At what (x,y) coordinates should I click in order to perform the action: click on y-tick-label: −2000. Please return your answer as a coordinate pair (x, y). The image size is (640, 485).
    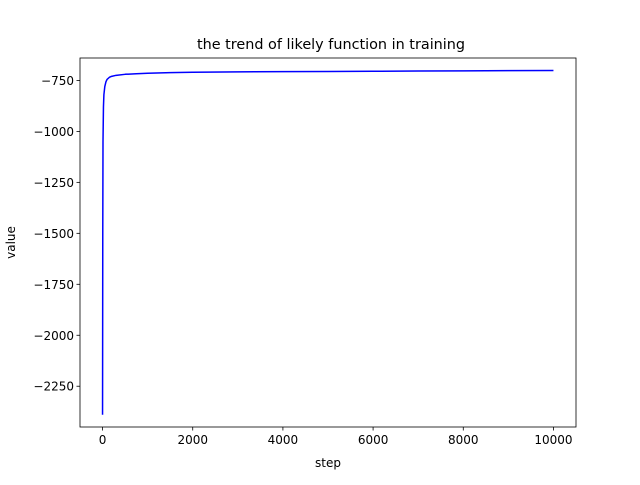
    Looking at the image, I should click on (53, 336).